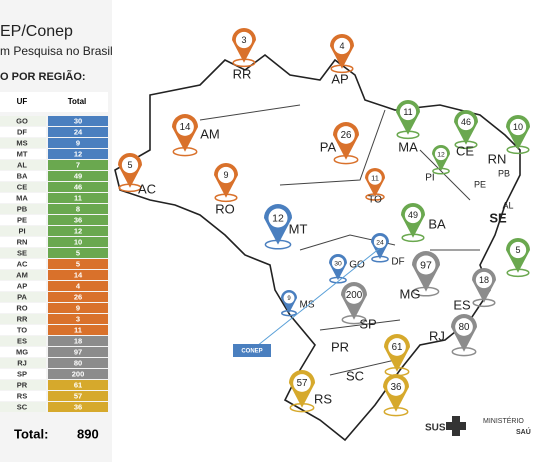 The height and width of the screenshot is (467, 534). What do you see at coordinates (22, 384) in the screenshot?
I see `uf: PR` at bounding box center [22, 384].